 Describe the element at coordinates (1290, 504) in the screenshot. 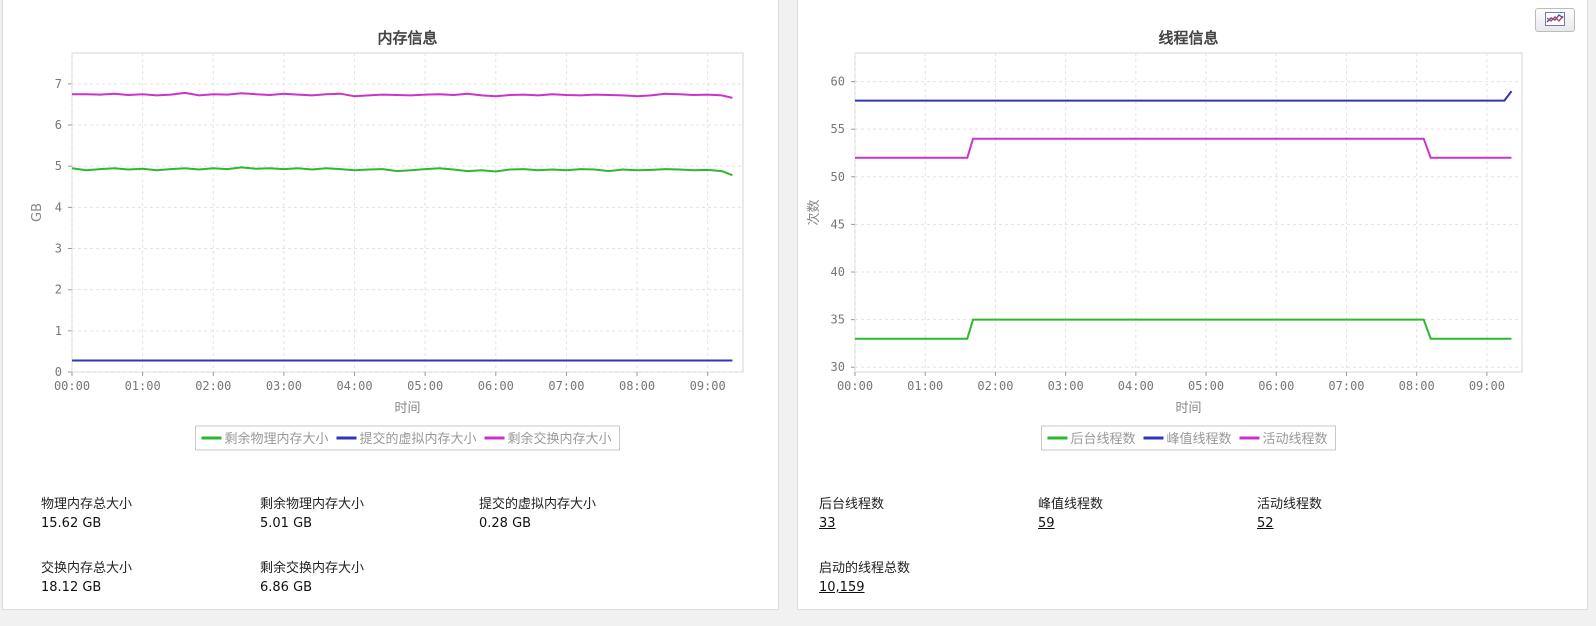

I see `stat-label: 活动线程数` at that location.